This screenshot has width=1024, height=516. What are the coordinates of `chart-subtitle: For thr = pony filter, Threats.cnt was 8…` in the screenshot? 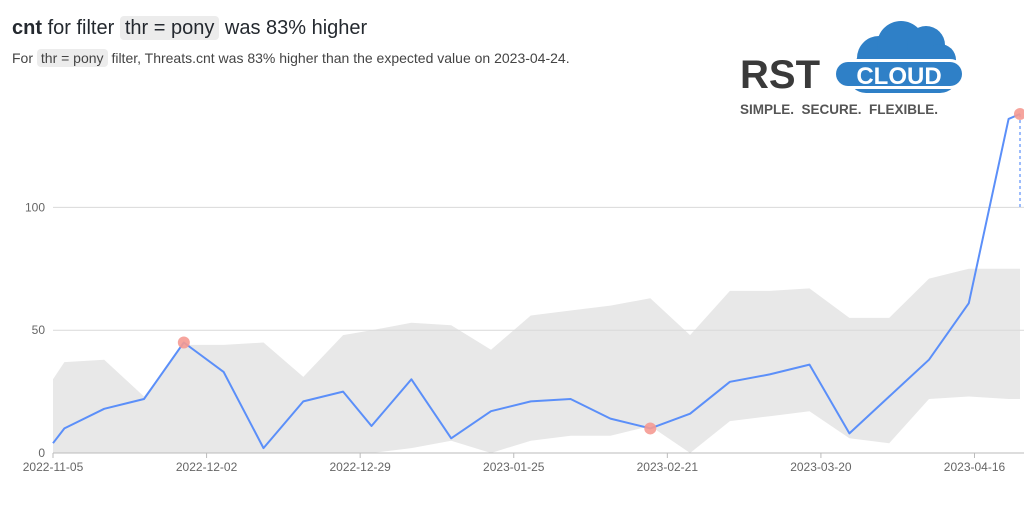 It's located at (291, 58).